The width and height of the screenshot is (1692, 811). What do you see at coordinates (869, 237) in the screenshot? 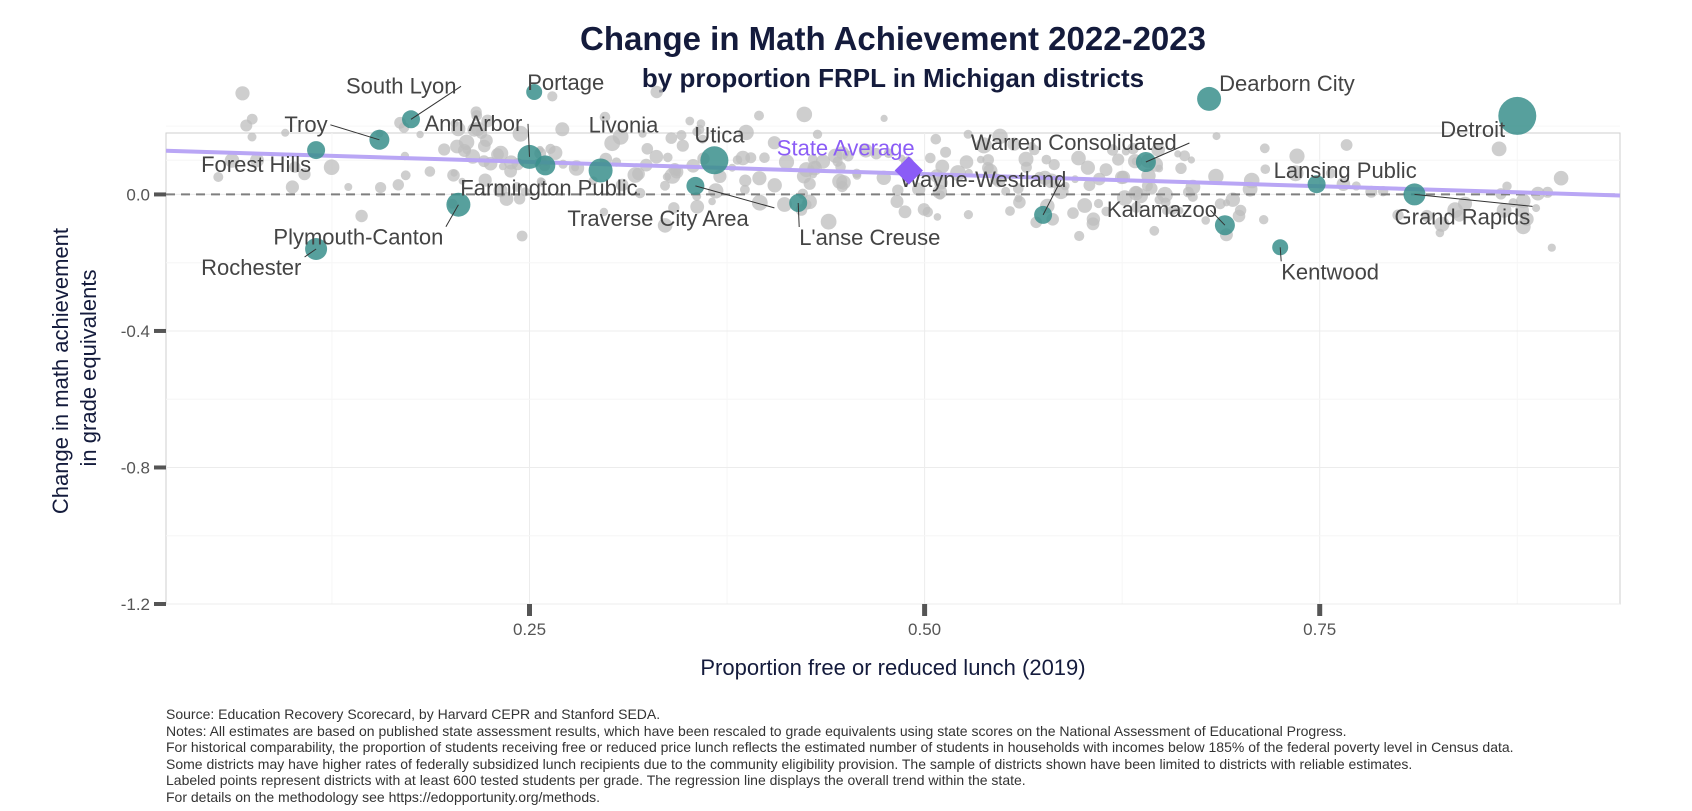
I see `district-label: L'anse Creuse` at bounding box center [869, 237].